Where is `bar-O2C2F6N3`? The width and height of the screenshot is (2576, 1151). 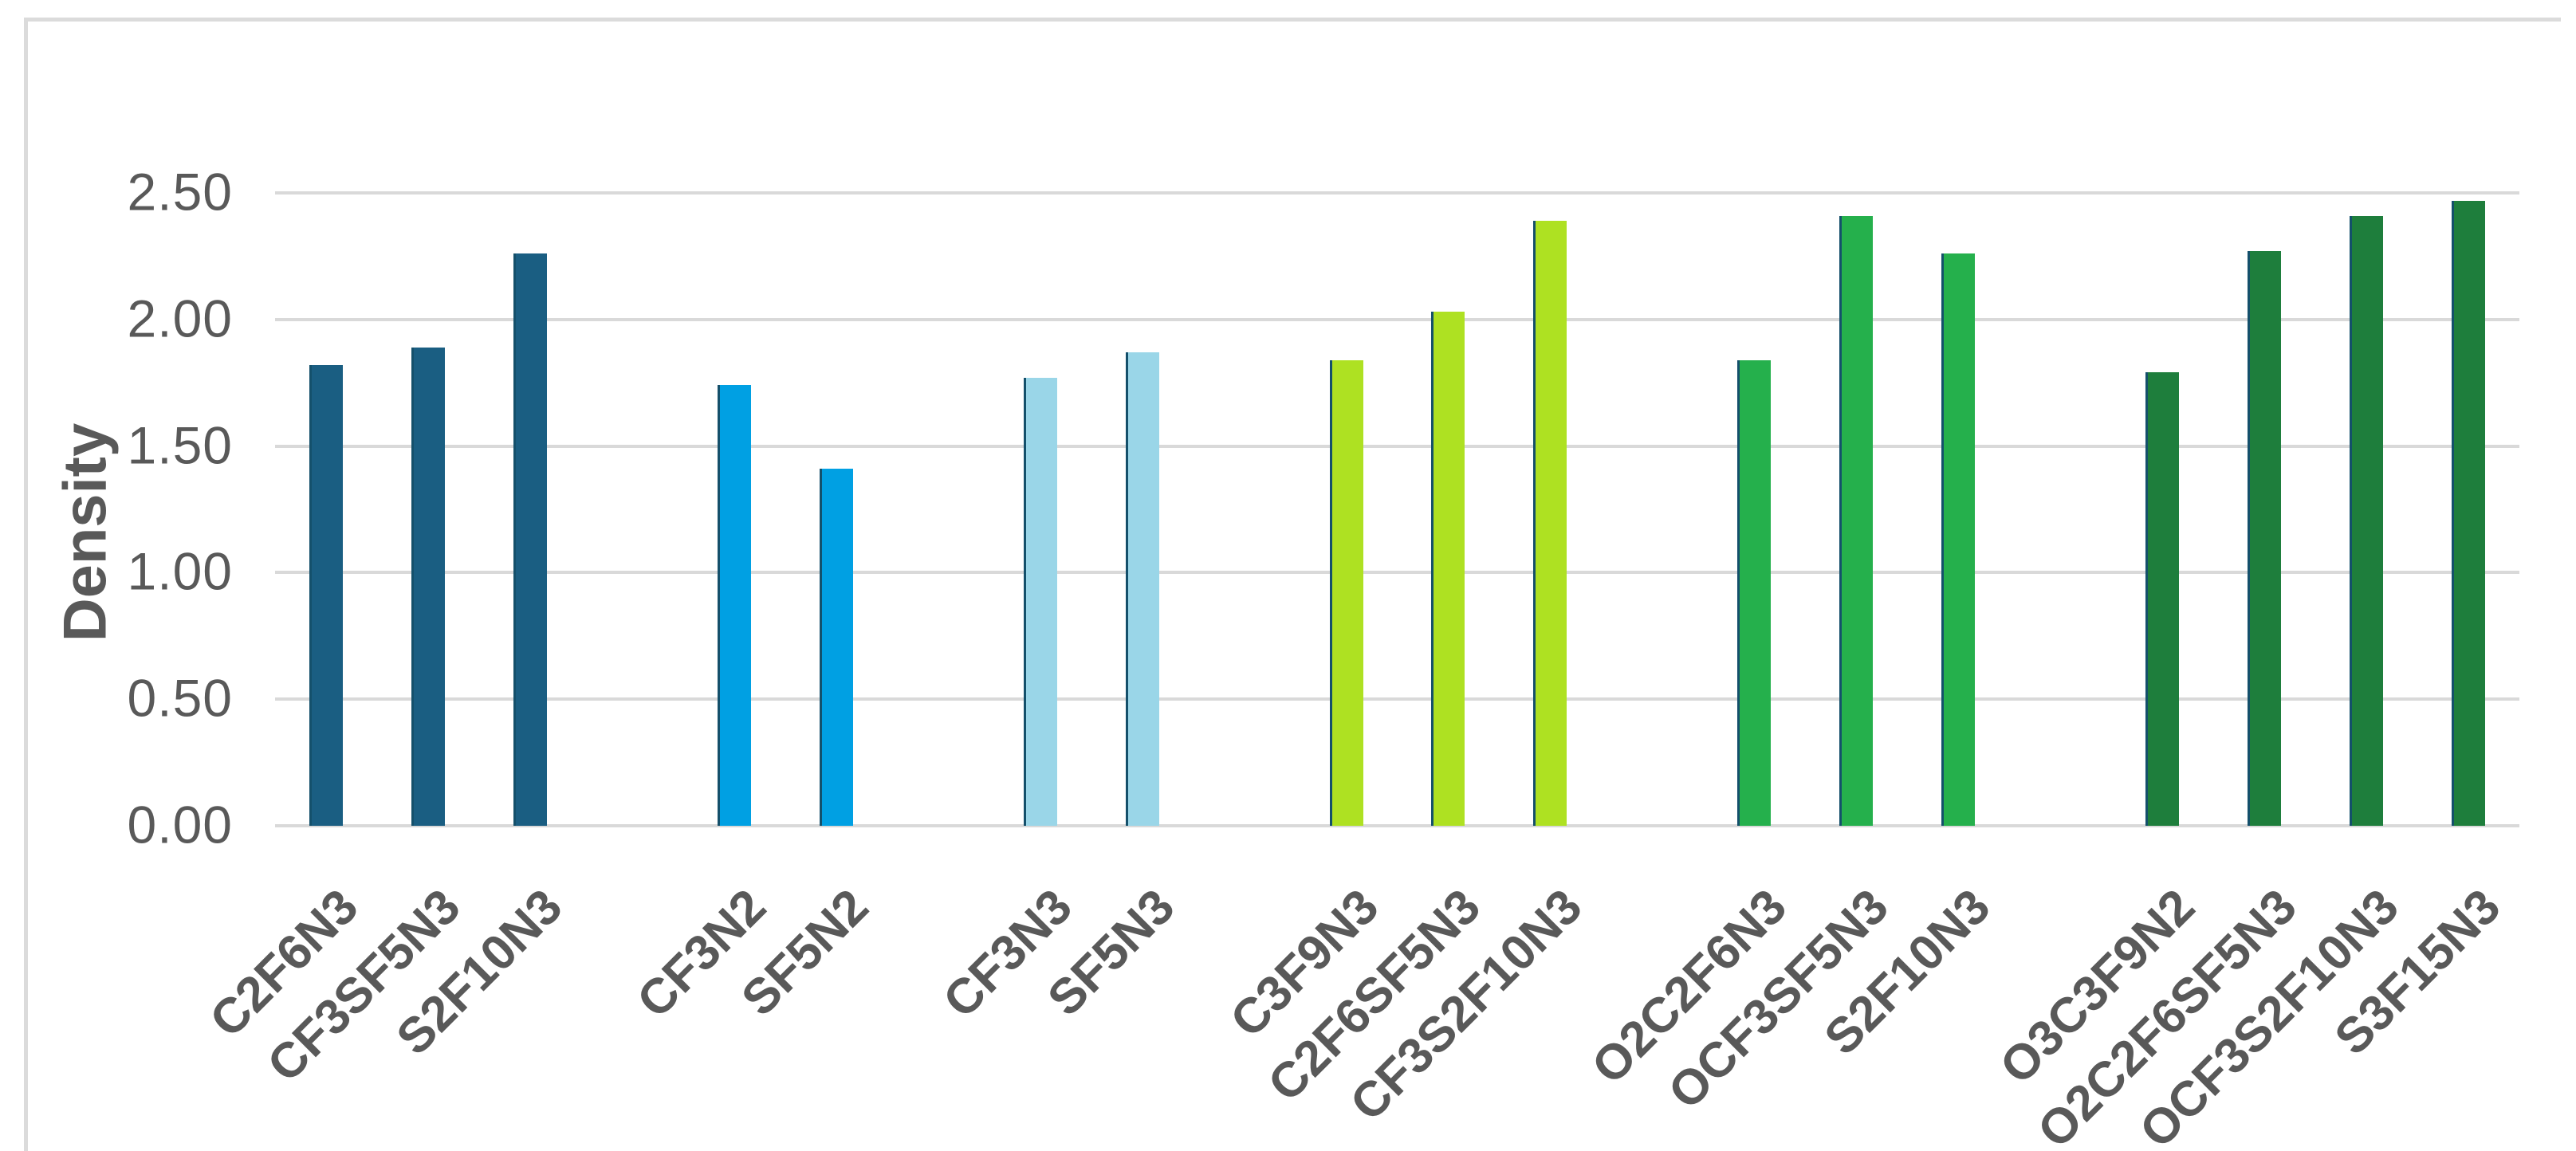
bar-O2C2F6N3 is located at coordinates (1754, 593).